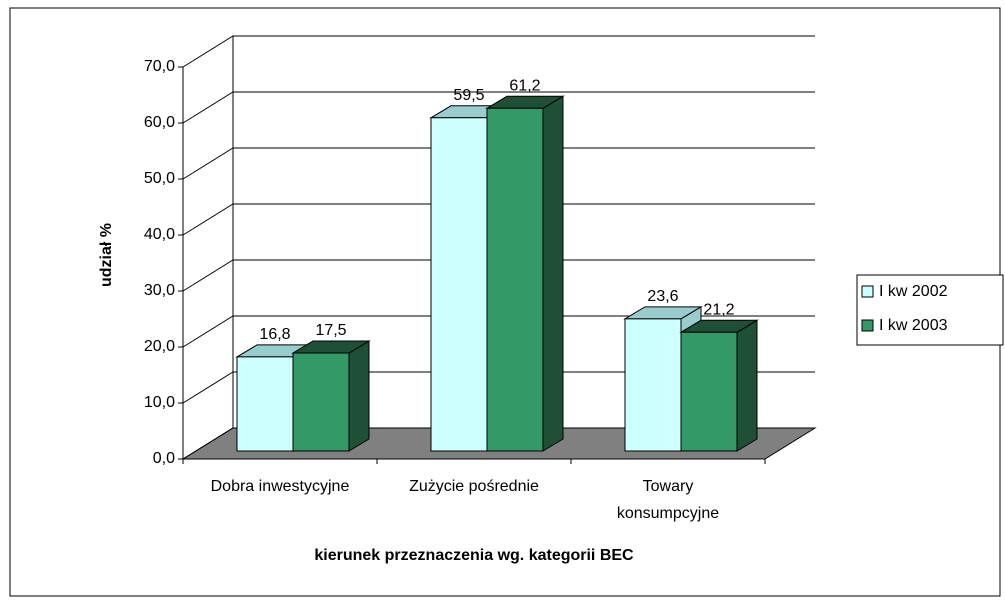  Describe the element at coordinates (662, 296) in the screenshot. I see `data-label: 23,6` at that location.